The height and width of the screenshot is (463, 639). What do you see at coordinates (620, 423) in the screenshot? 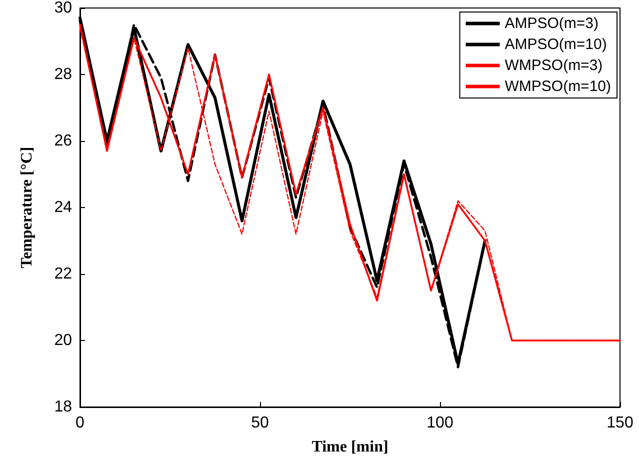
I see `x-tick-label: 150` at bounding box center [620, 423].